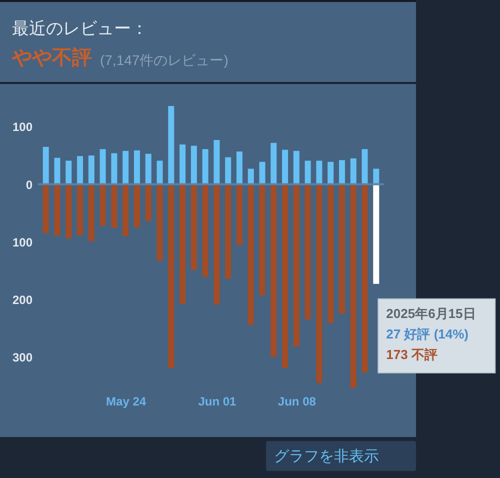 Image resolution: width=500 pixels, height=478 pixels. I want to click on x-tick-label: May 24, so click(126, 401).